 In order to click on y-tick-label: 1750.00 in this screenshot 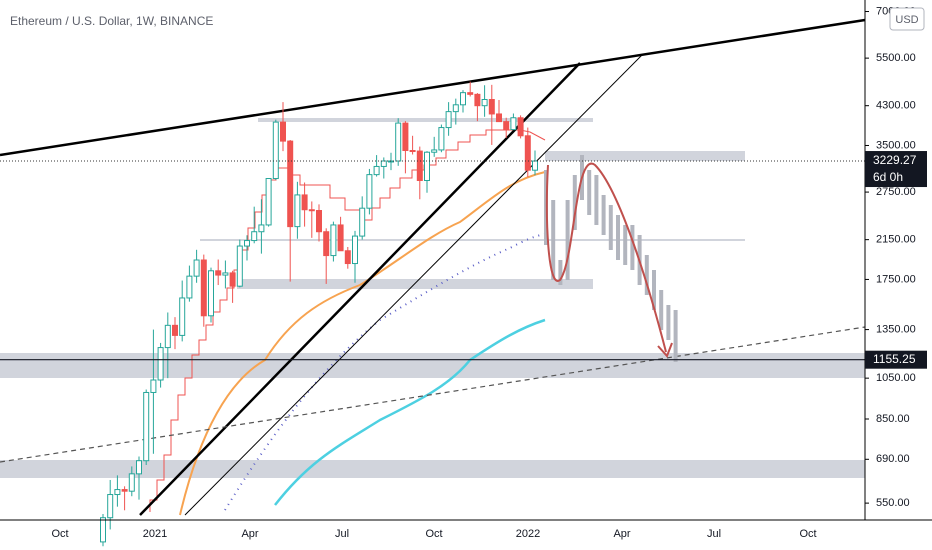, I will do `click(896, 279)`.